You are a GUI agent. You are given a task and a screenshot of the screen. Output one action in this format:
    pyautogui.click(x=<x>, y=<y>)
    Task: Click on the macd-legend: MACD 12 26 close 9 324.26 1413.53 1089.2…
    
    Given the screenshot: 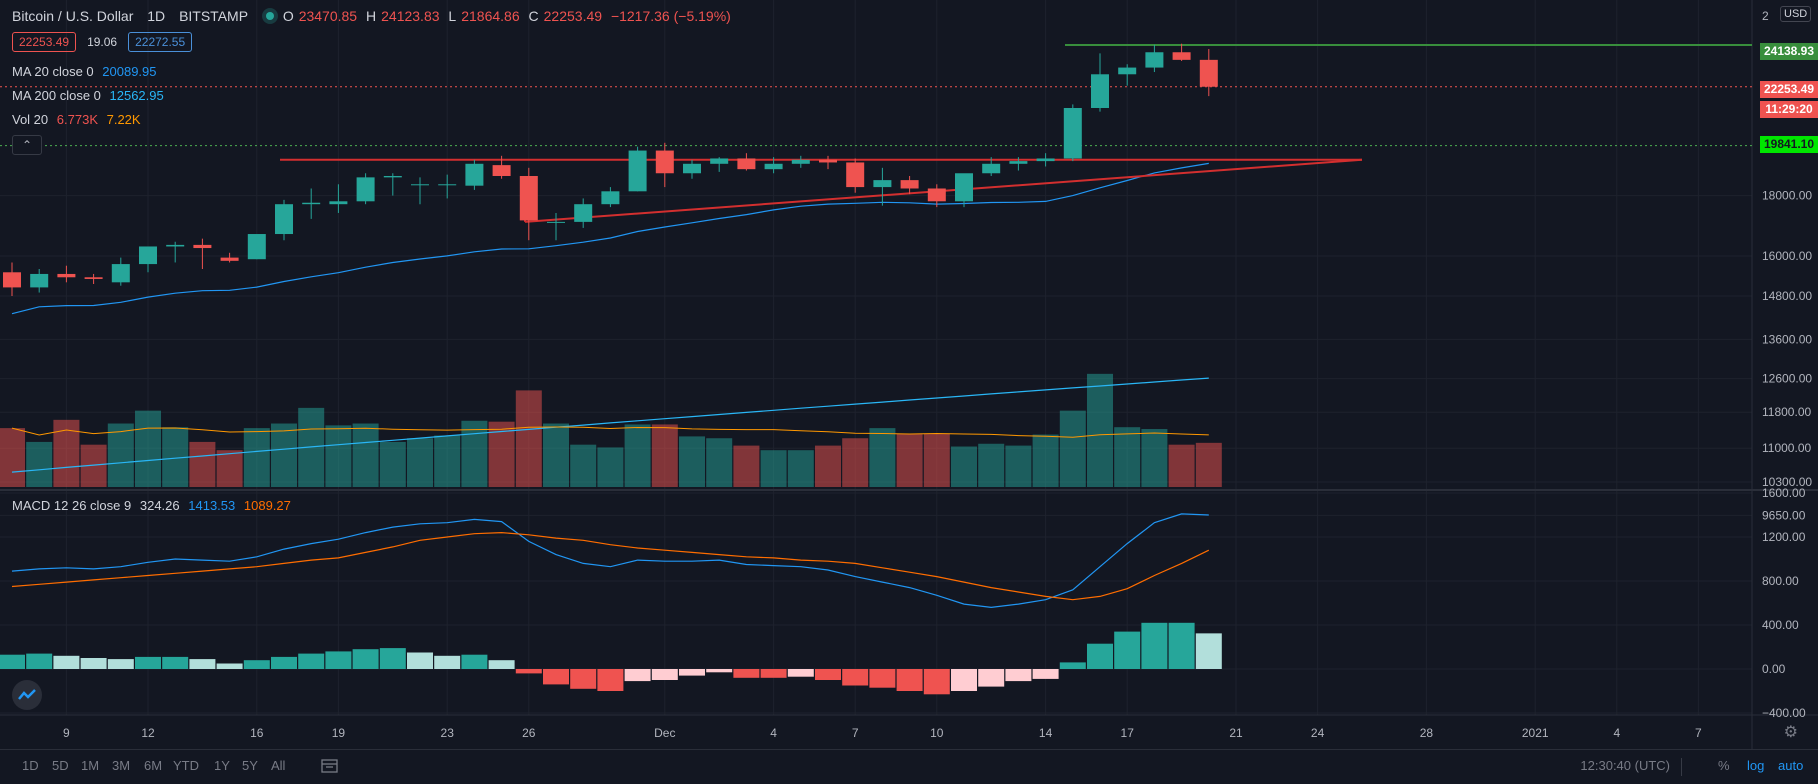 What is the action you would take?
    pyautogui.click(x=154, y=505)
    